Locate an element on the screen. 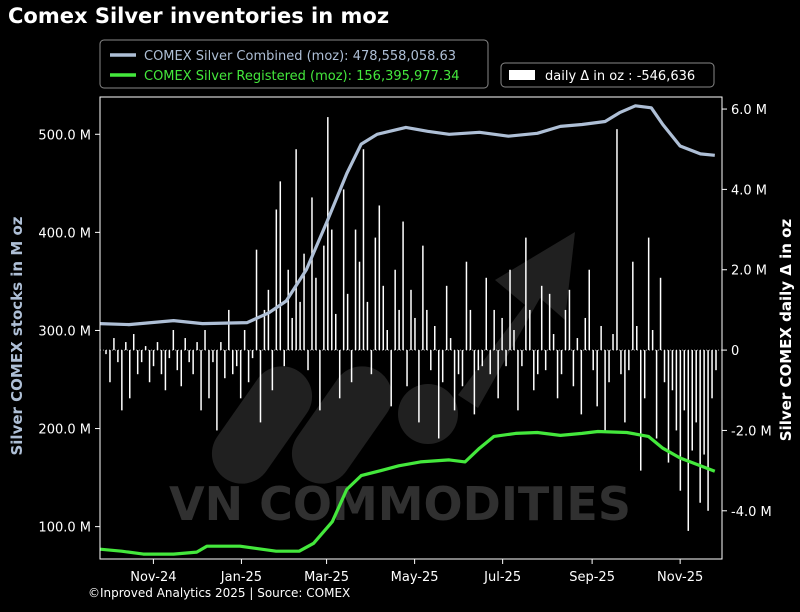 The image size is (800, 612). y2-tick-label: 6.0 M is located at coordinates (749, 110).